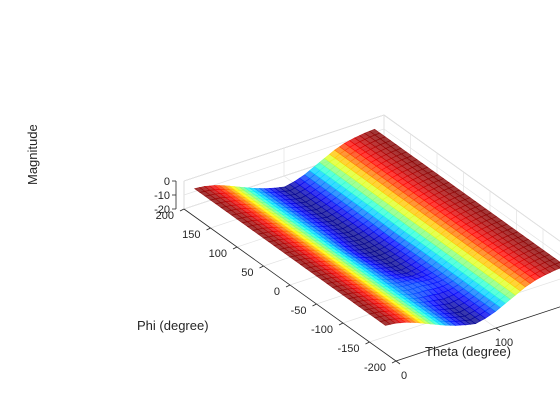  Describe the element at coordinates (348, 349) in the screenshot. I see `y-tick-label: -150` at that location.